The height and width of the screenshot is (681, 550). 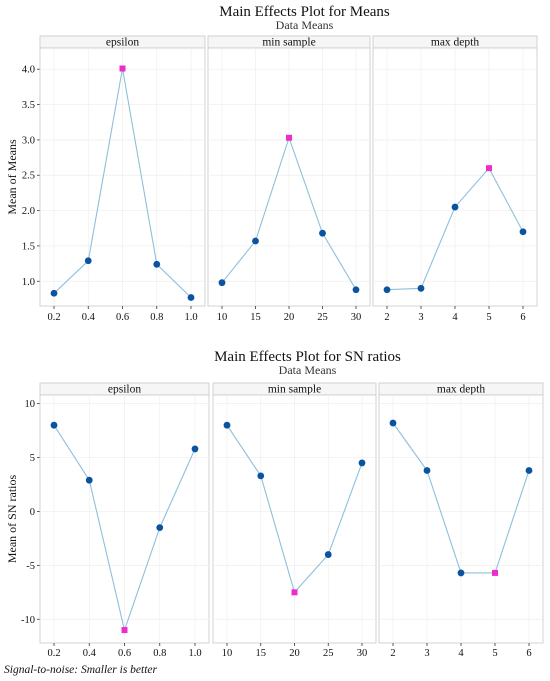 What do you see at coordinates (28, 176) in the screenshot?
I see `y-tick-label: 2.5` at bounding box center [28, 176].